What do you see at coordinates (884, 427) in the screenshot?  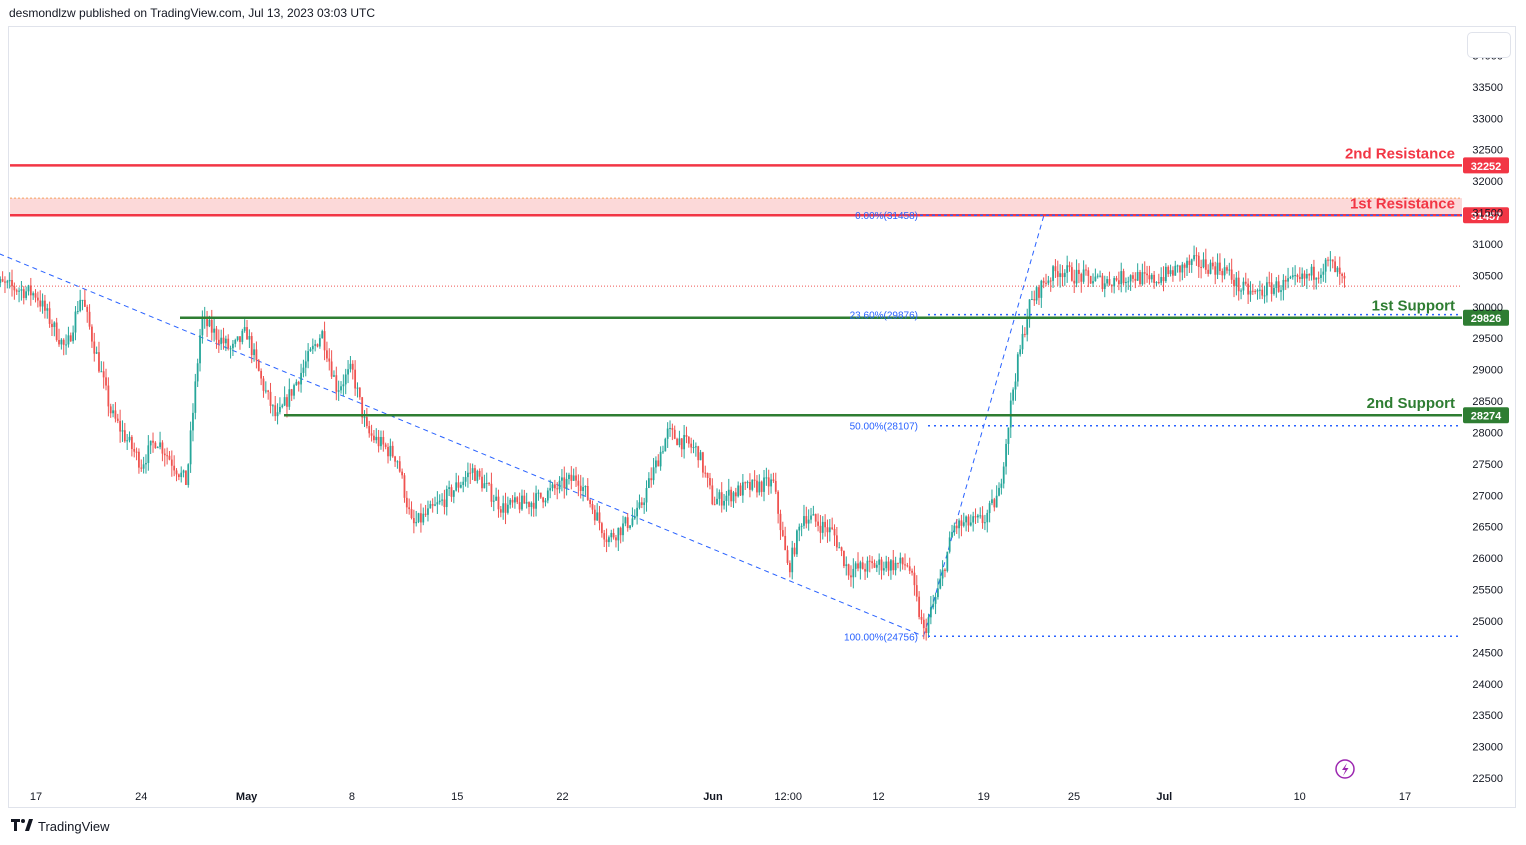 I see `fib-label-2: 50.00%(28107)` at bounding box center [884, 427].